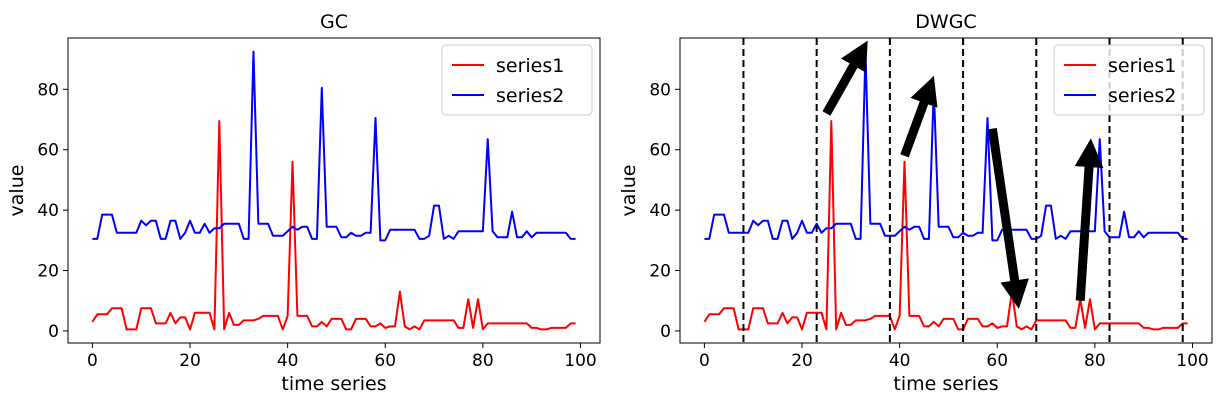  Describe the element at coordinates (334, 22) in the screenshot. I see `chart-title: GC` at that location.